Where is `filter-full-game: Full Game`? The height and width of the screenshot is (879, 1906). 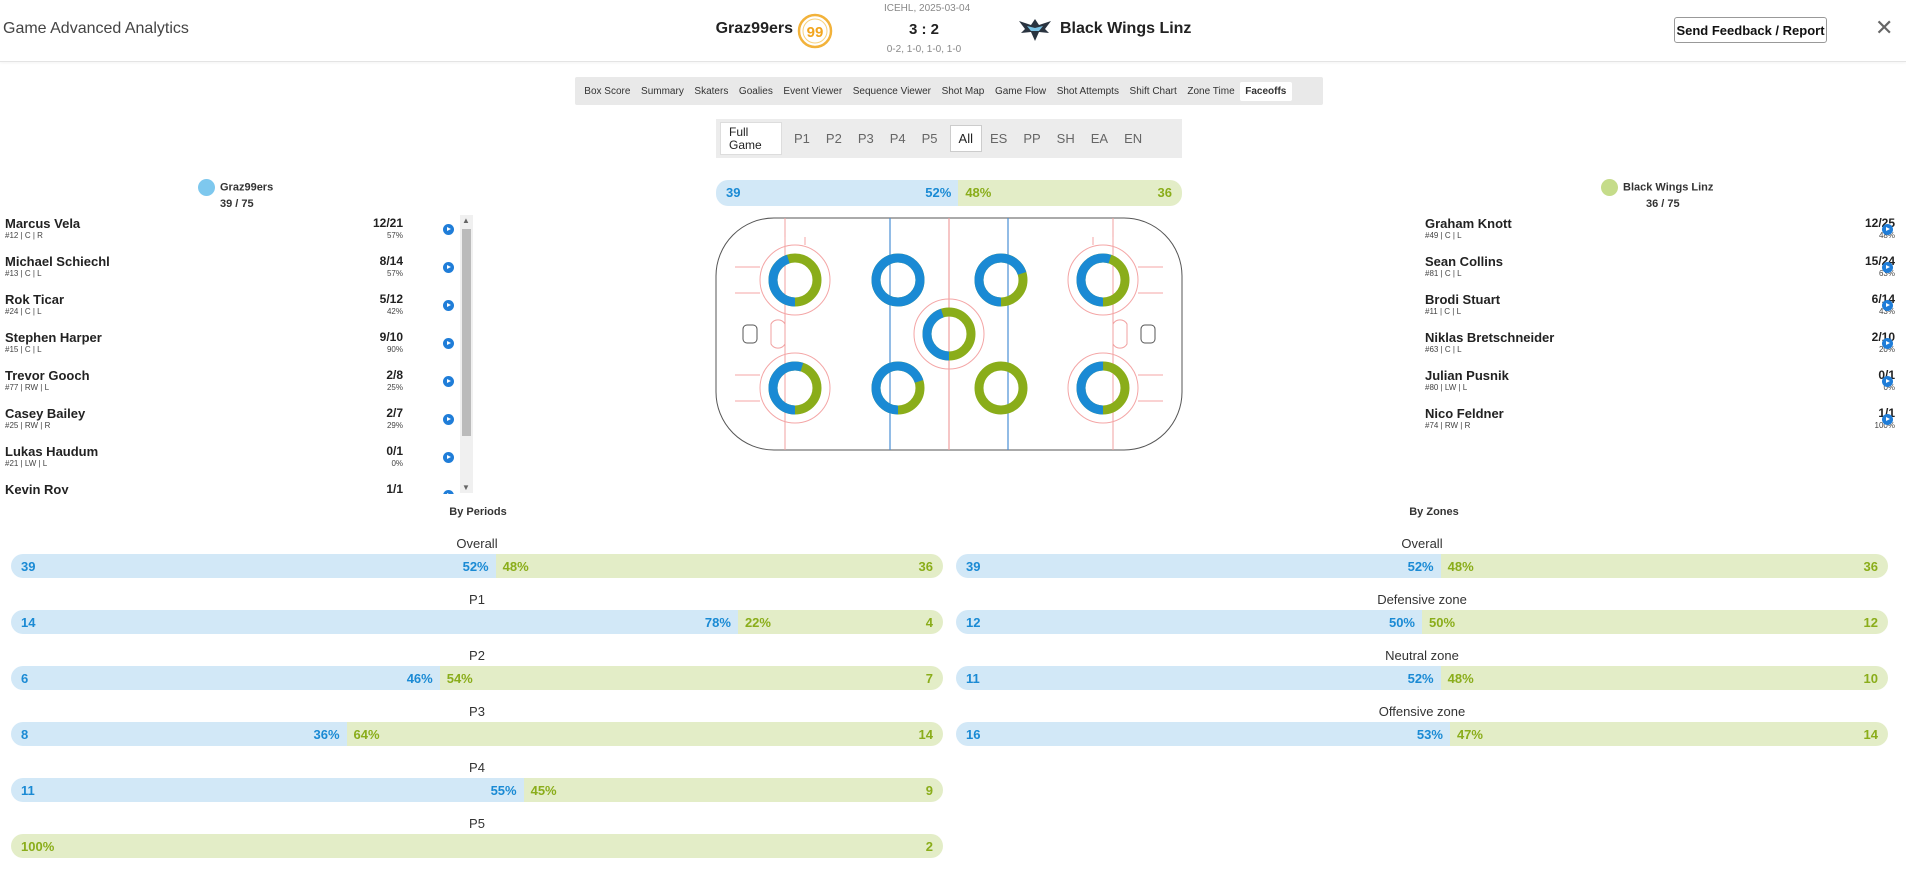
filter-full-game: Full Game is located at coordinates (751, 138).